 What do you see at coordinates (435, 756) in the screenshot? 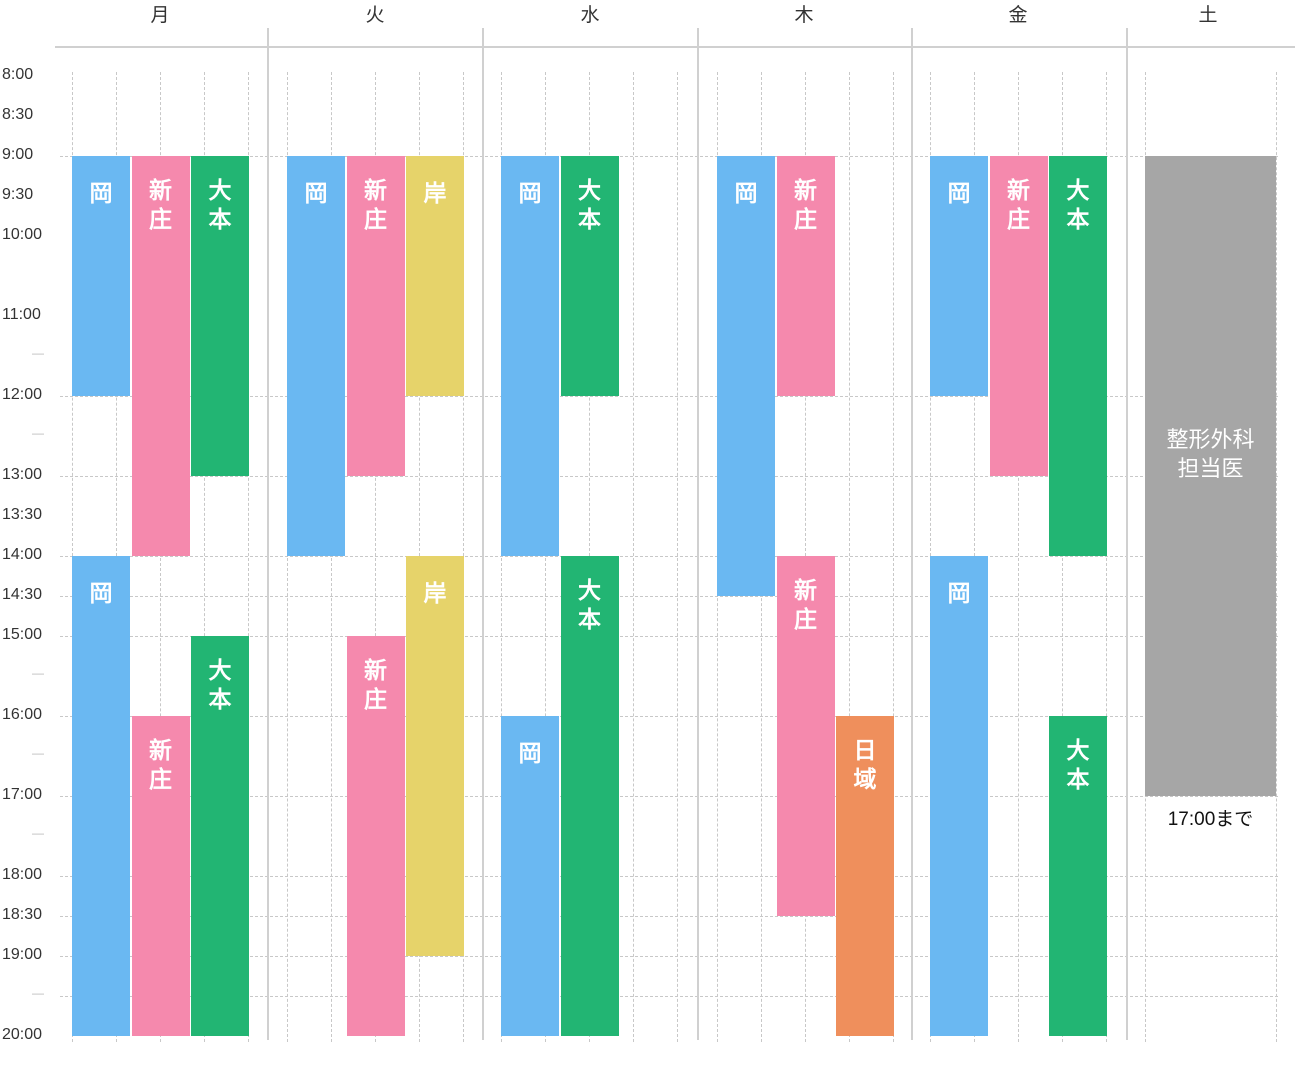
I see `shift-bar-岸: 岸` at bounding box center [435, 756].